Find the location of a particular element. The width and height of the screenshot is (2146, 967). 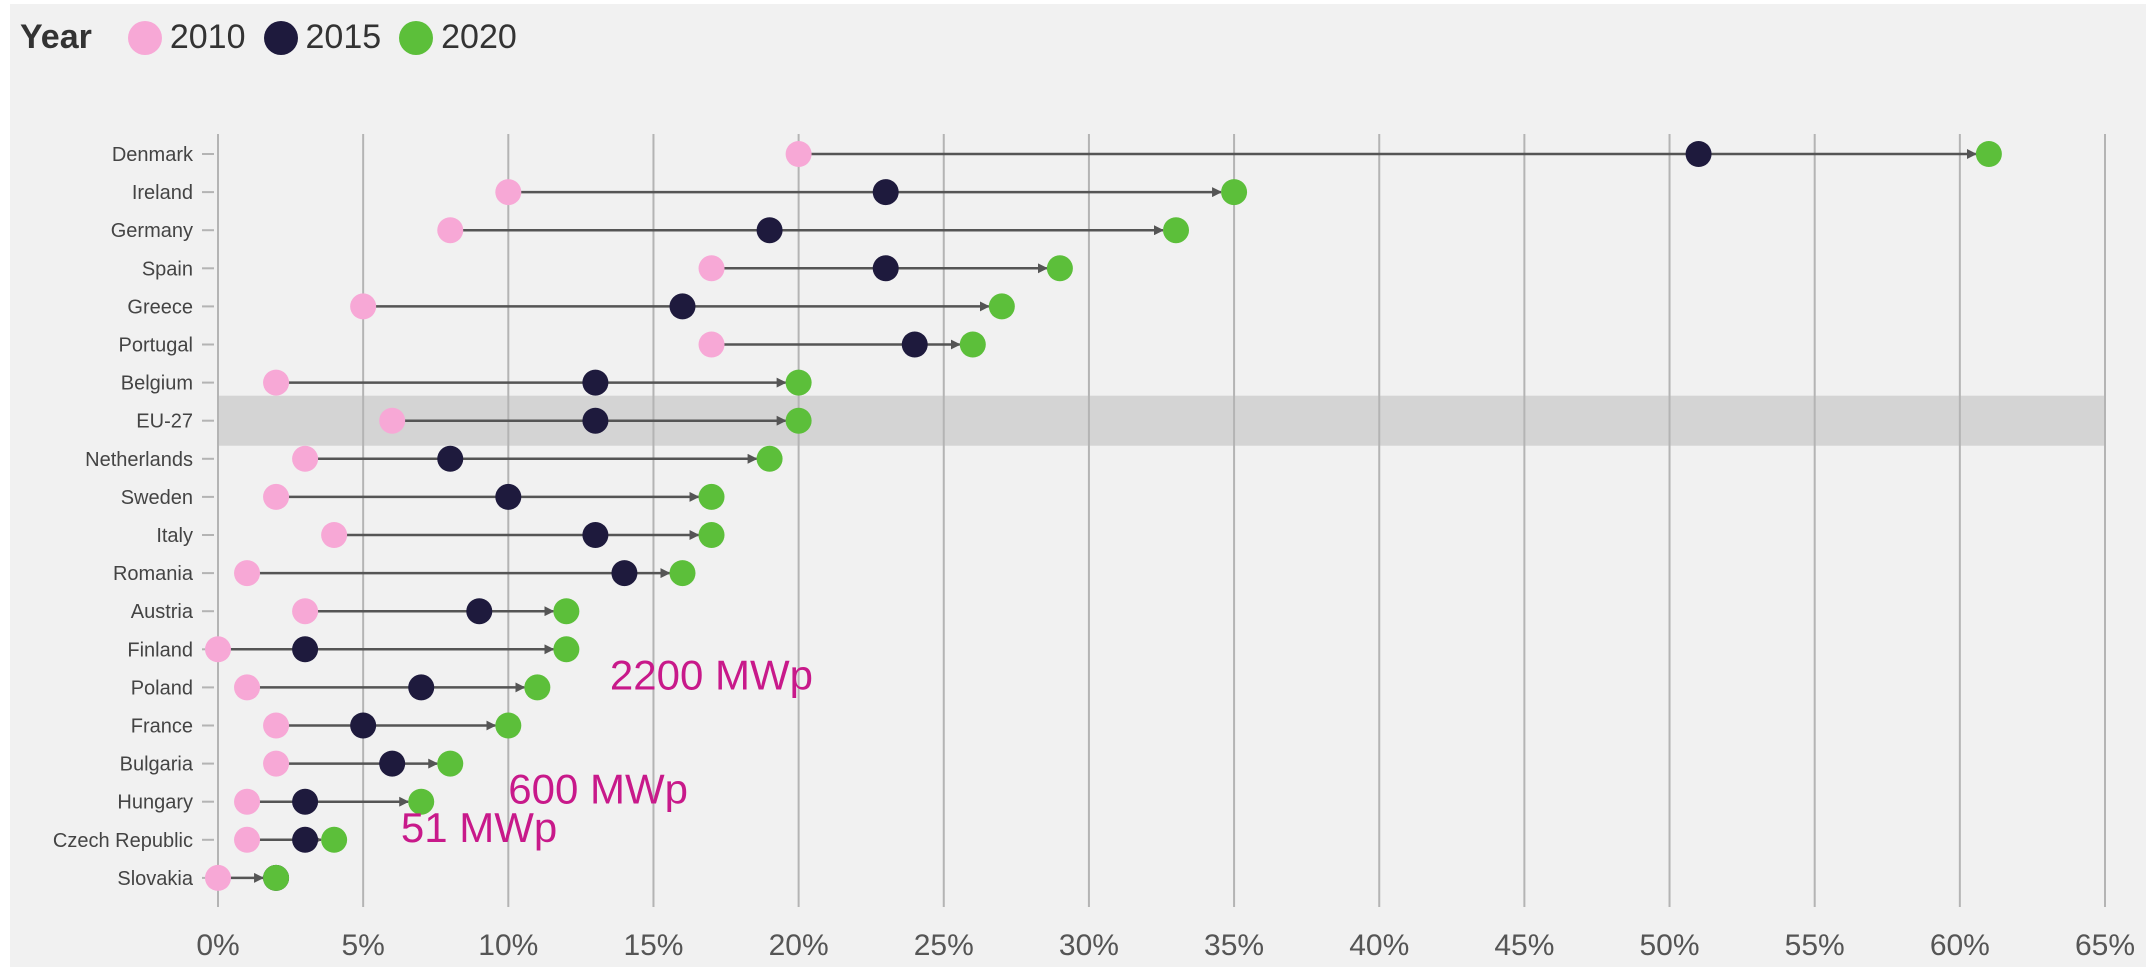

x-tick-label-0: 0% is located at coordinates (217, 945).